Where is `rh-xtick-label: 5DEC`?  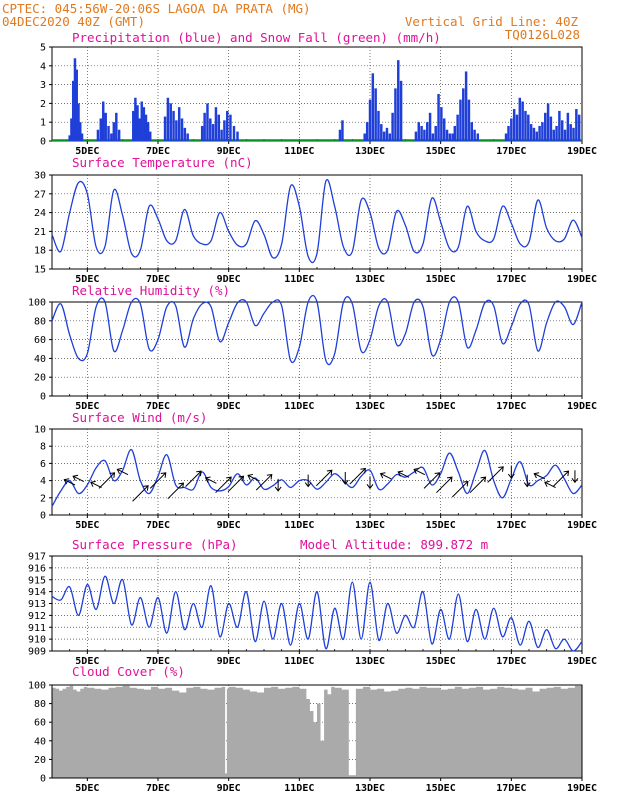
rh-xtick-label: 5DEC is located at coordinates (87, 406).